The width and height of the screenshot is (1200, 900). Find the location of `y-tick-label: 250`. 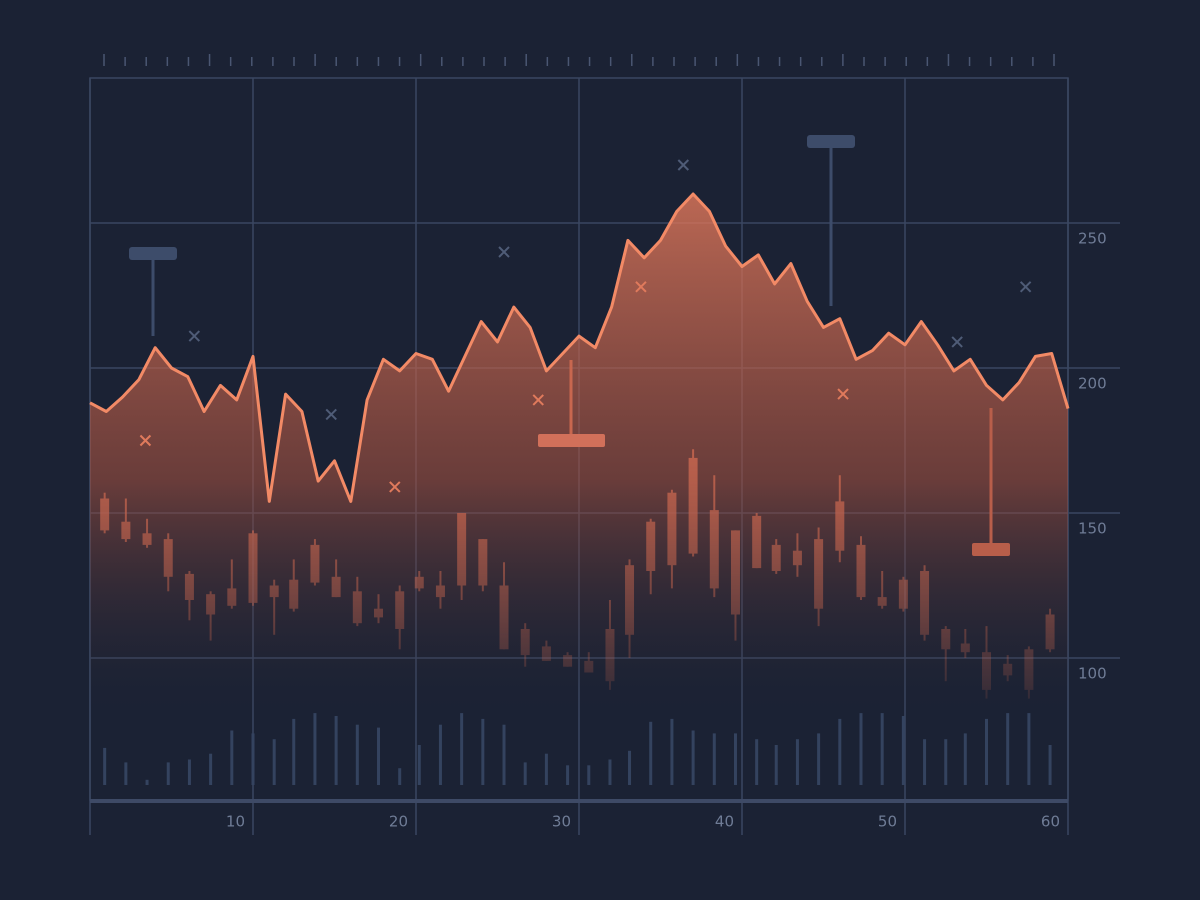

y-tick-label: 250 is located at coordinates (1092, 239).